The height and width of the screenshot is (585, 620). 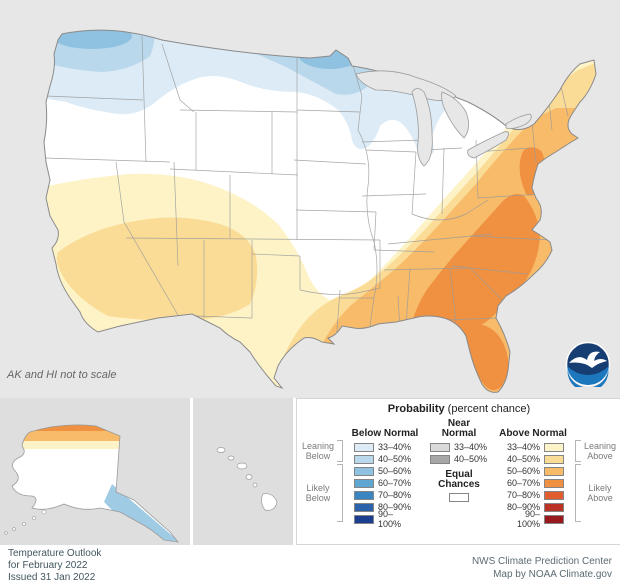 I want to click on noaa-logo, so click(x=588, y=366).